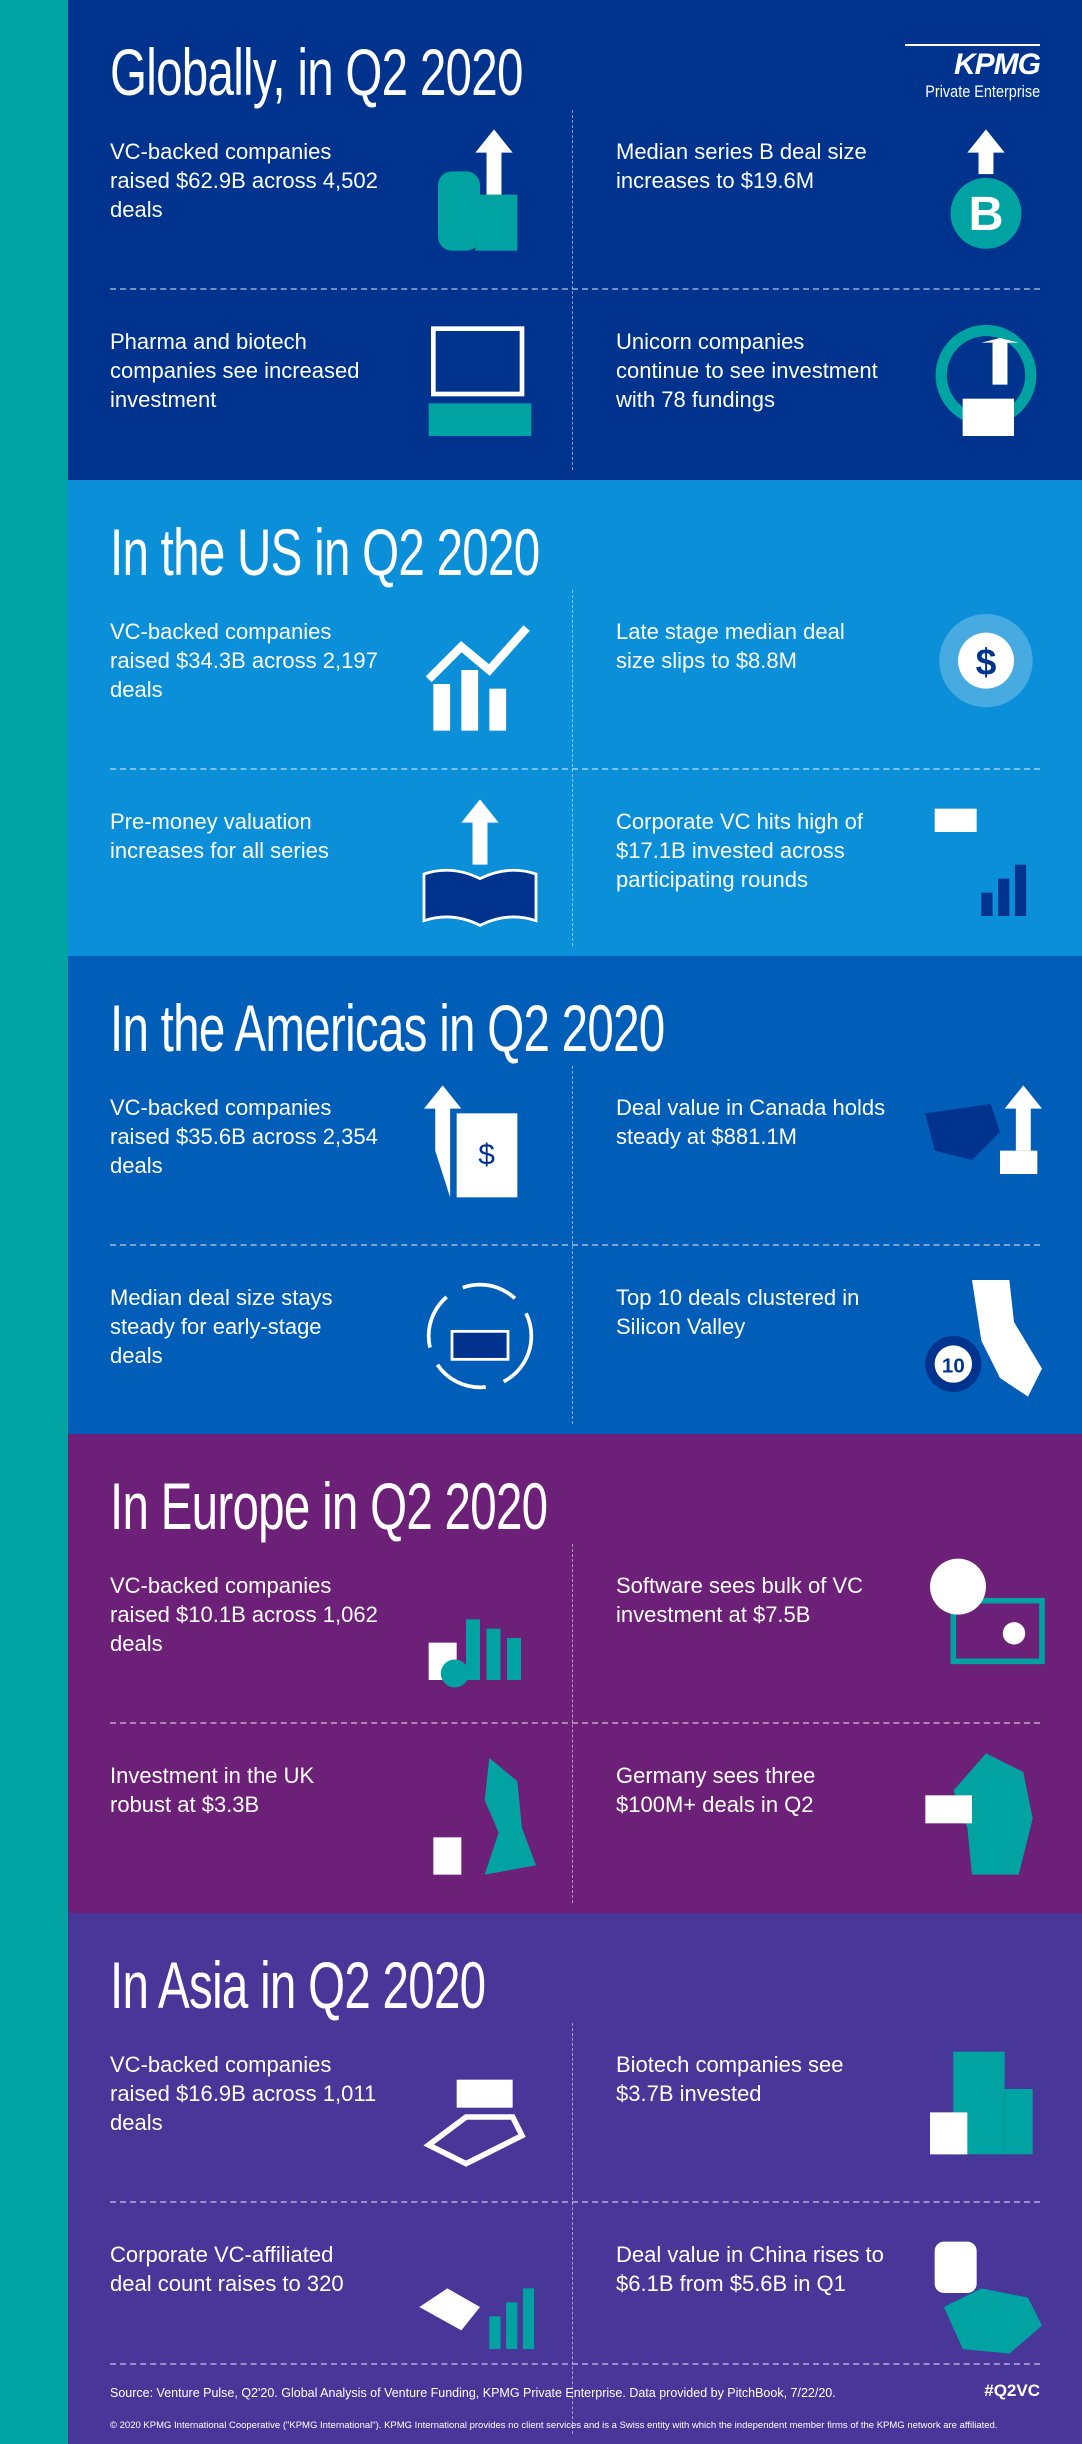  What do you see at coordinates (983, 1338) in the screenshot?
I see `california-magnifier-icon: 10` at bounding box center [983, 1338].